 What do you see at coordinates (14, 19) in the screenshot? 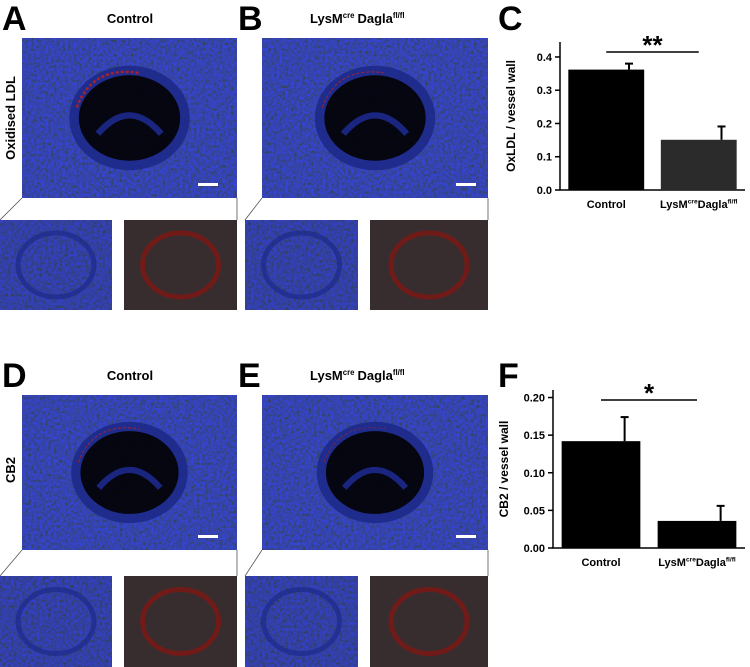
I see `panel-letter: A` at bounding box center [14, 19].